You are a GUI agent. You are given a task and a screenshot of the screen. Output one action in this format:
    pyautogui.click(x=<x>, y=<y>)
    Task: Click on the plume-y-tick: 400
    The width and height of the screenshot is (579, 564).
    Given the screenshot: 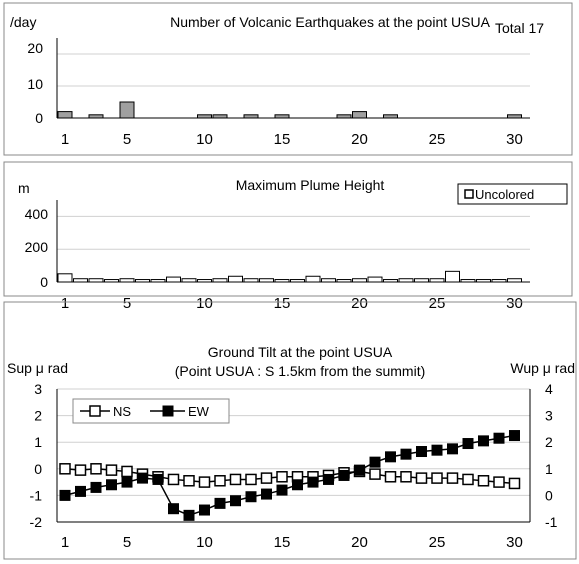 What is the action you would take?
    pyautogui.click(x=37, y=214)
    